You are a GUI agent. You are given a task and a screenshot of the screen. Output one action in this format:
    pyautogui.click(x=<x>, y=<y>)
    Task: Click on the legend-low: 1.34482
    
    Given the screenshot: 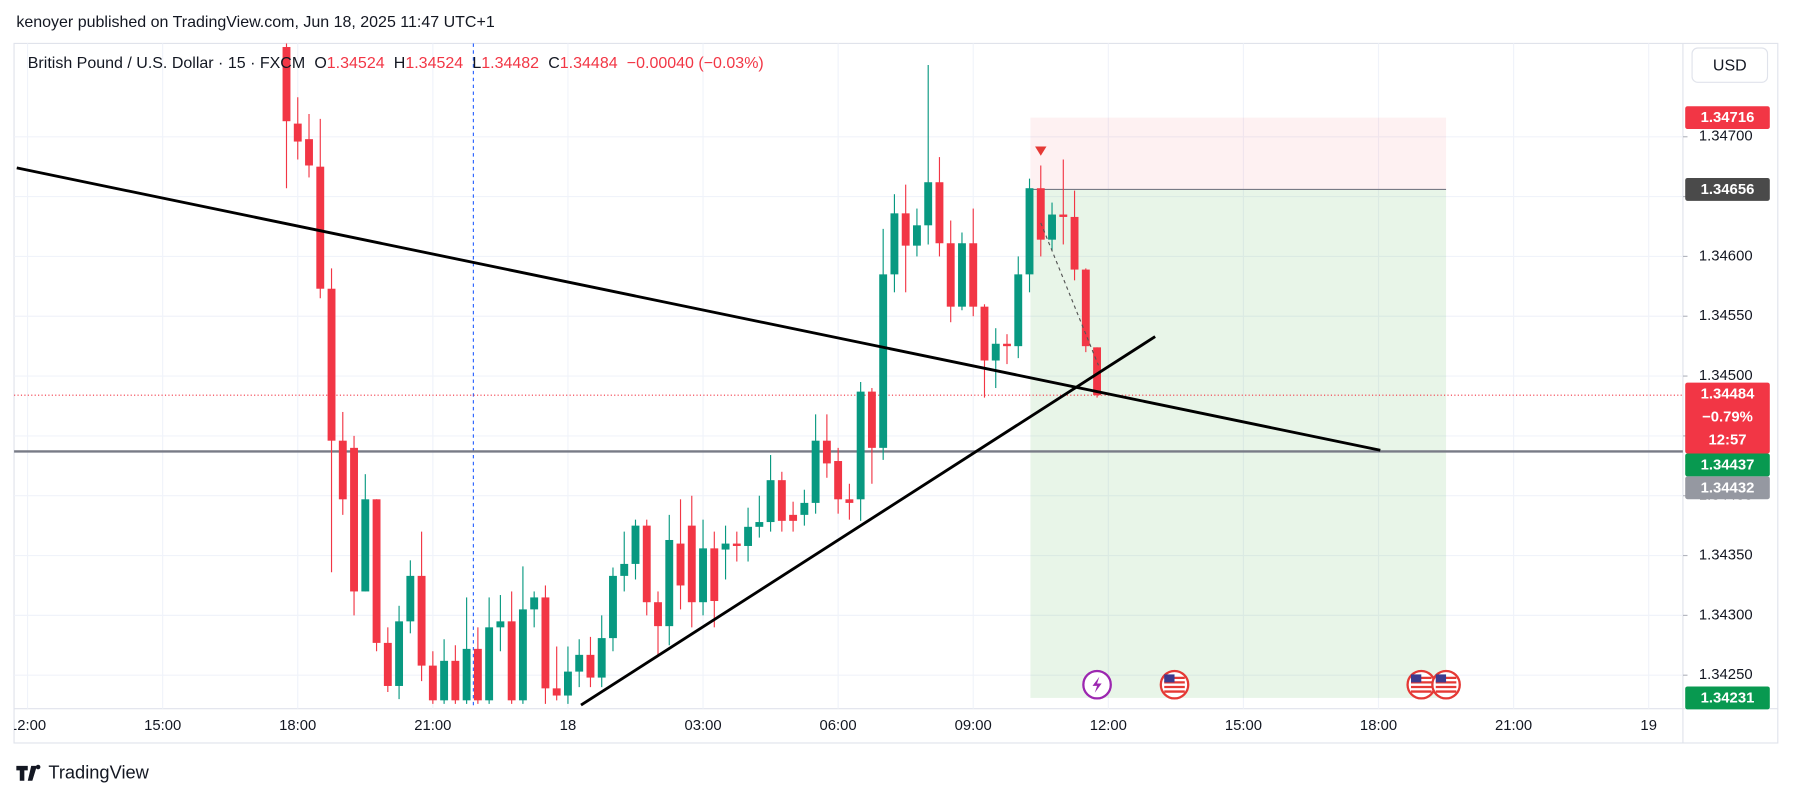 What is the action you would take?
    pyautogui.click(x=510, y=63)
    